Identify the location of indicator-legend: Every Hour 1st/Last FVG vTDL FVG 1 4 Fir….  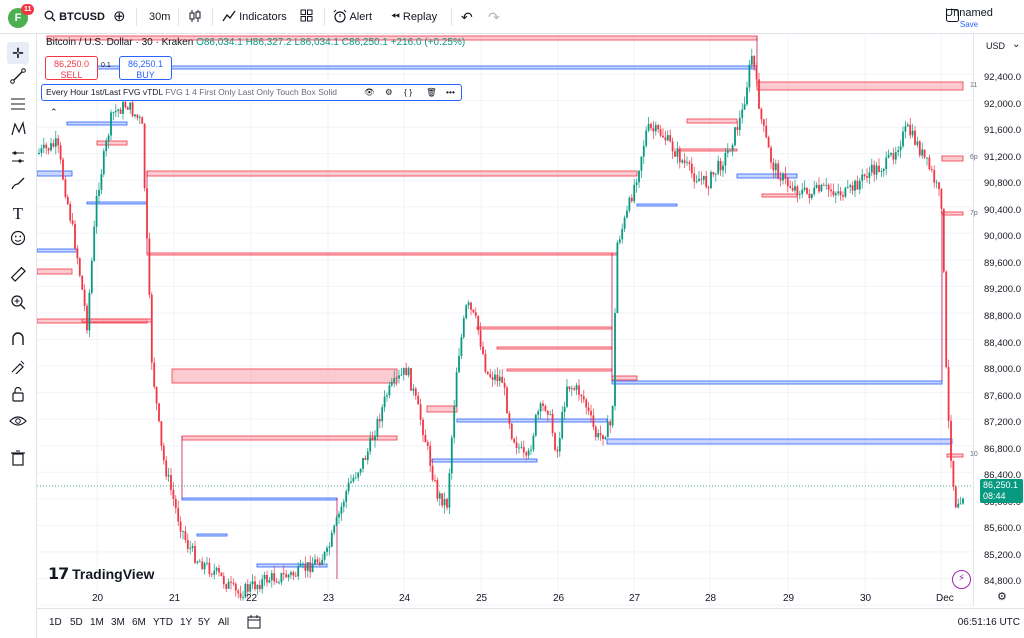
(251, 92).